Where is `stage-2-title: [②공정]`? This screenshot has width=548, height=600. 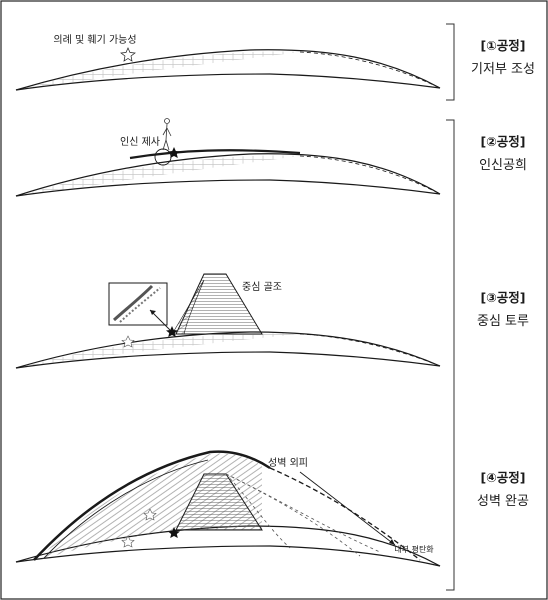
stage-2-title: [②공정] is located at coordinates (502, 141).